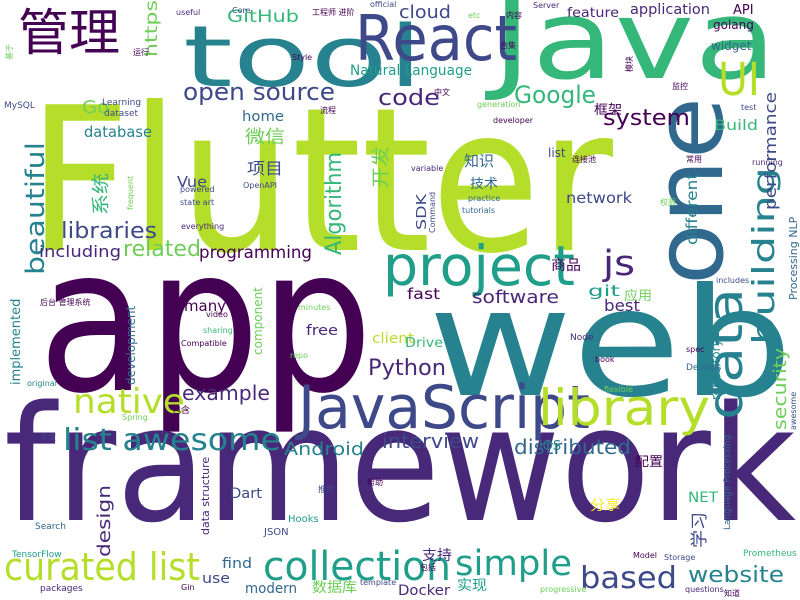 The image size is (800, 600). Describe the element at coordinates (732, 593) in the screenshot. I see `word: 知道` at that location.